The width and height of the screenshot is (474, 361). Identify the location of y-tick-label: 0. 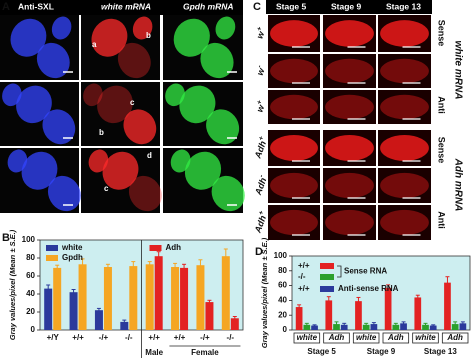
(285, 329).